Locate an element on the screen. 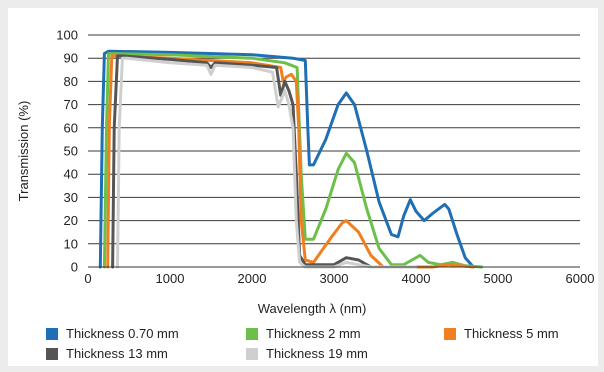  legend-swatch-5mm is located at coordinates (450, 333).